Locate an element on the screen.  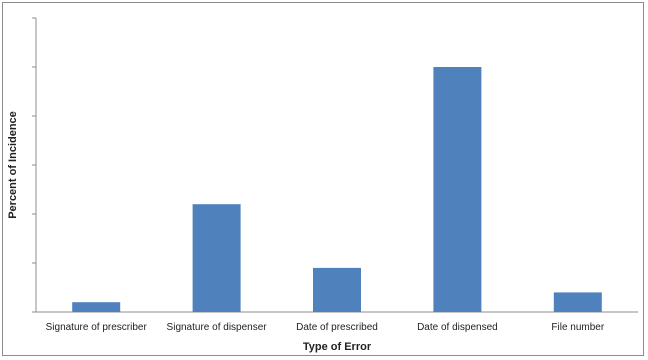
bar-date-of-dispensed is located at coordinates (457, 189).